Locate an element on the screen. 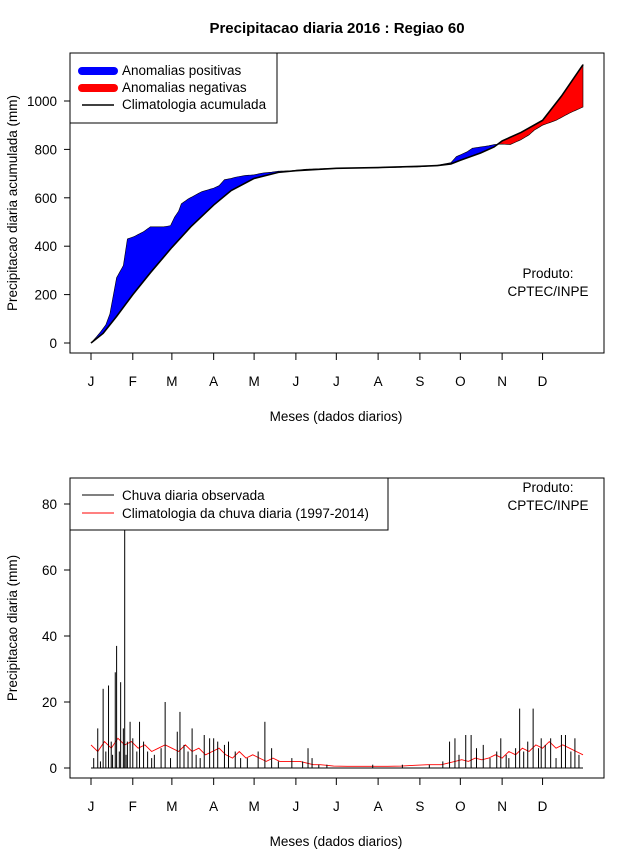  x-tick-label-bottom: O is located at coordinates (460, 806).